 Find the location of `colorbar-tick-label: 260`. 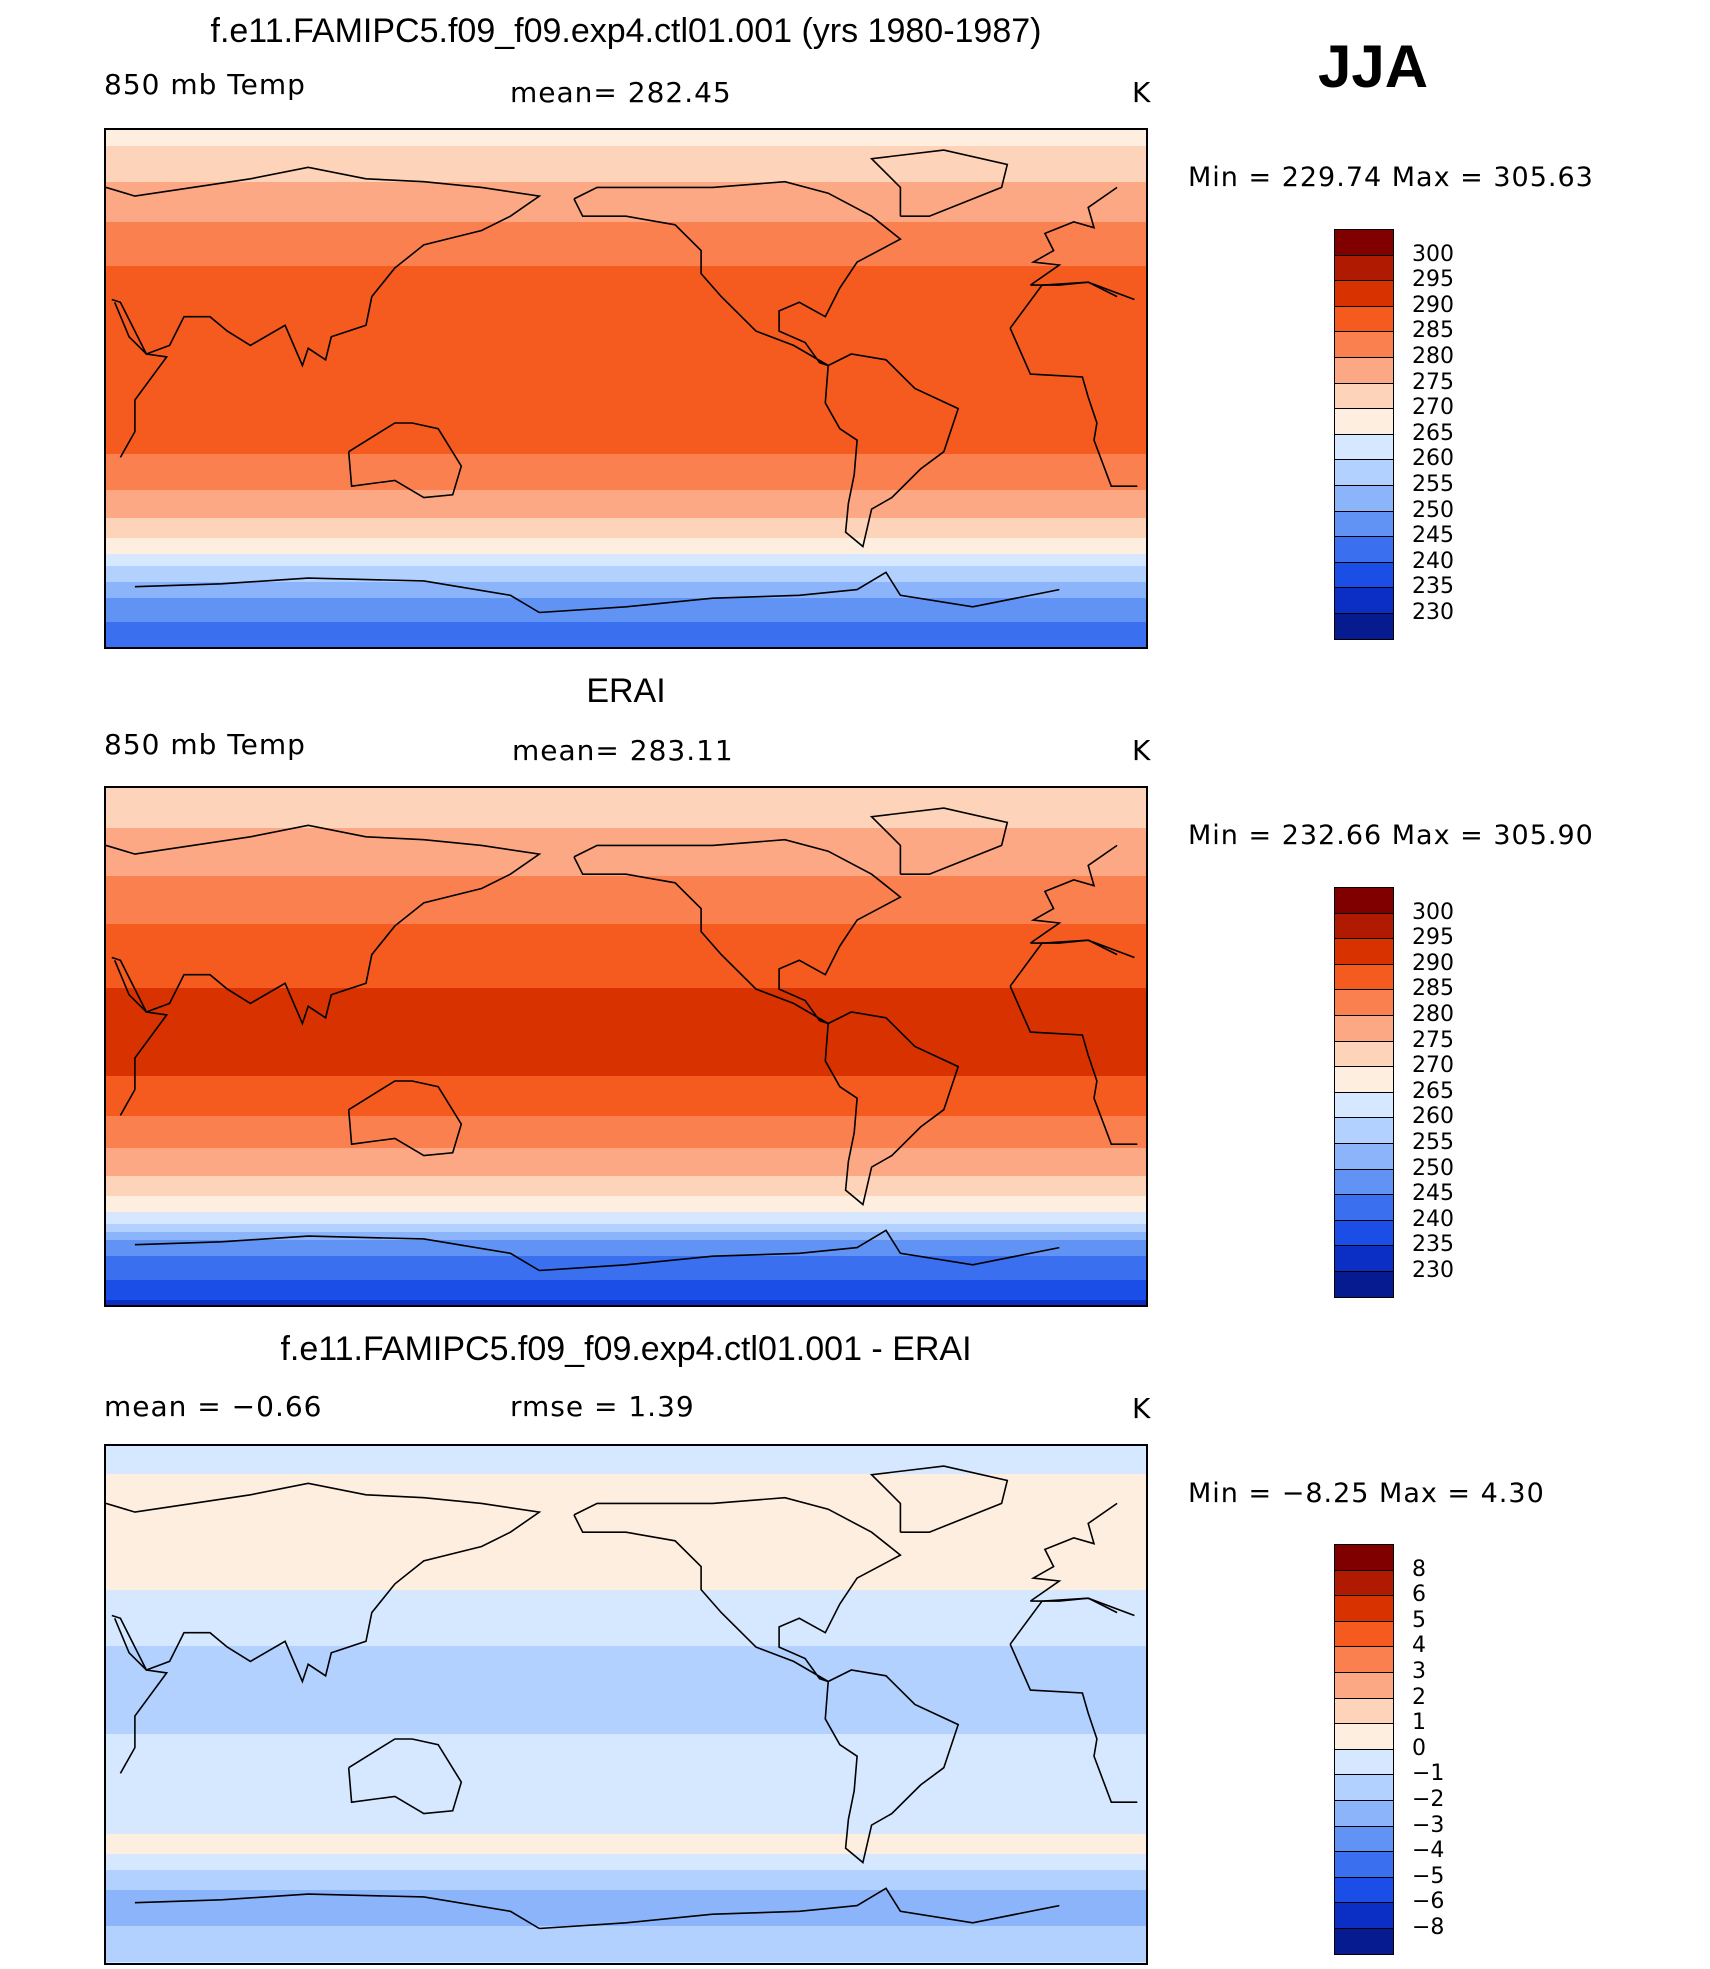

colorbar-tick-label: 260 is located at coordinates (1433, 1117).